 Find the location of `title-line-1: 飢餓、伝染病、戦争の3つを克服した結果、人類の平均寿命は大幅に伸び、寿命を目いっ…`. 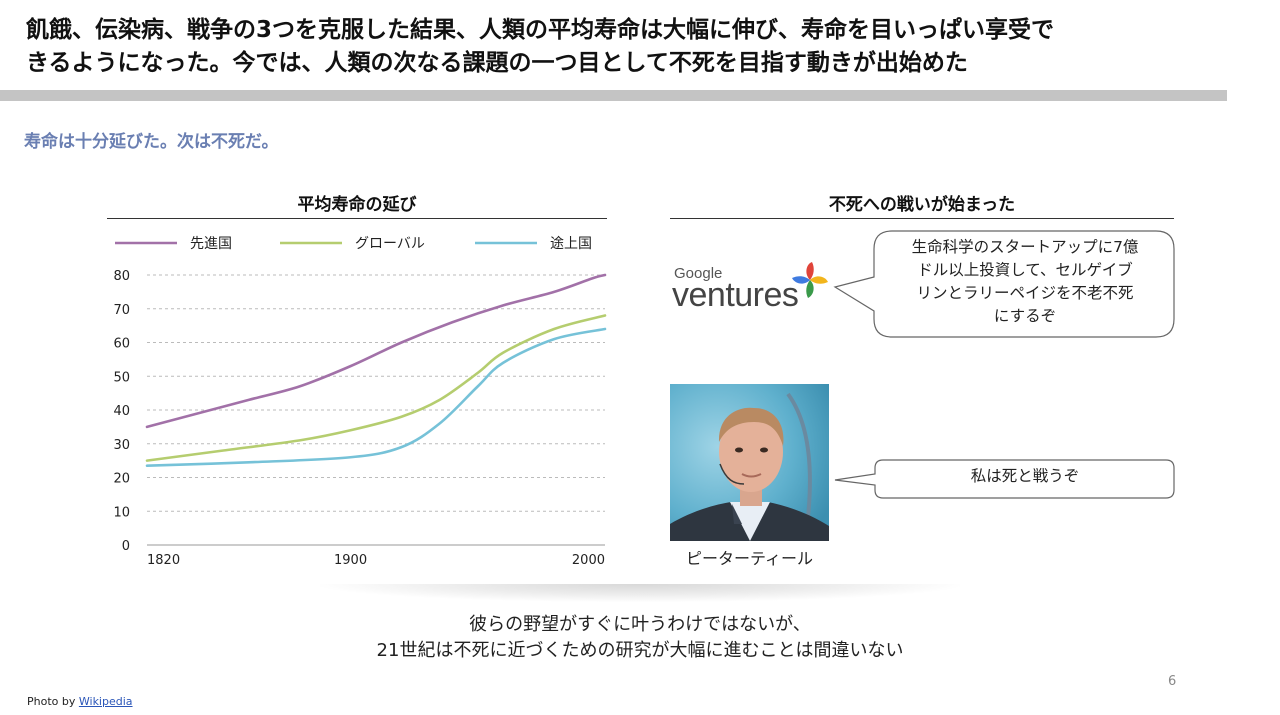

title-line-1: 飢餓、伝染病、戦争の3つを克服した結果、人類の平均寿命は大幅に伸び、寿命を目いっ… is located at coordinates (540, 30).